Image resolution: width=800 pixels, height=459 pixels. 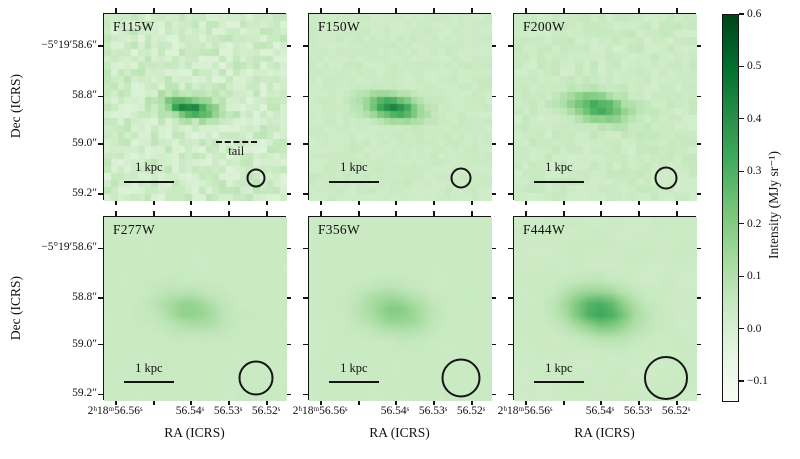 What do you see at coordinates (754, 118) in the screenshot?
I see `colorbar-tick-label: 0.4` at bounding box center [754, 118].